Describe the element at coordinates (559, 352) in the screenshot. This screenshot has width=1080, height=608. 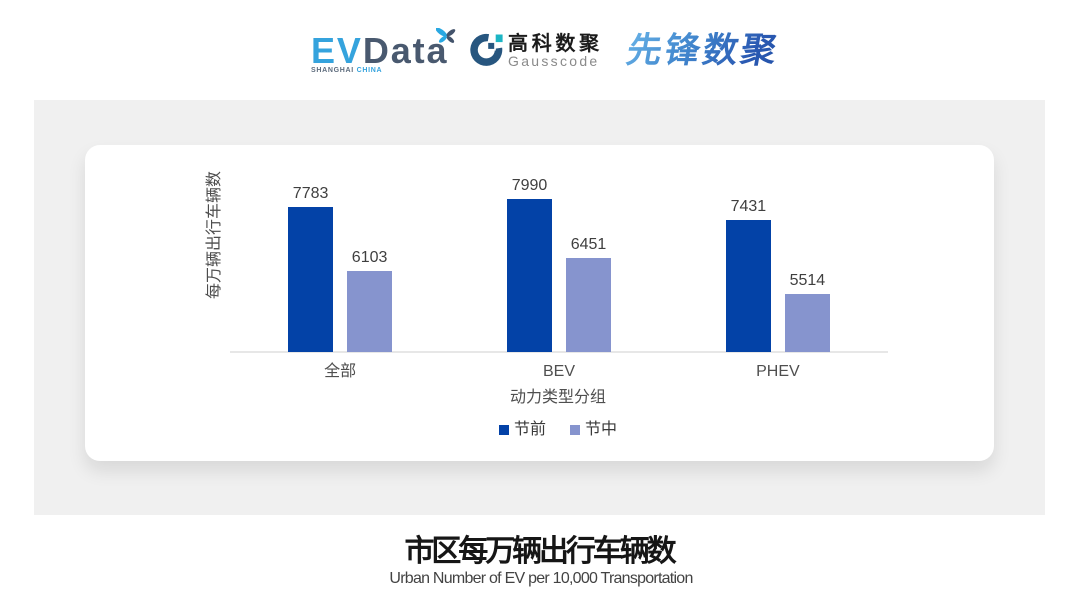
I see `x-axis-line` at that location.